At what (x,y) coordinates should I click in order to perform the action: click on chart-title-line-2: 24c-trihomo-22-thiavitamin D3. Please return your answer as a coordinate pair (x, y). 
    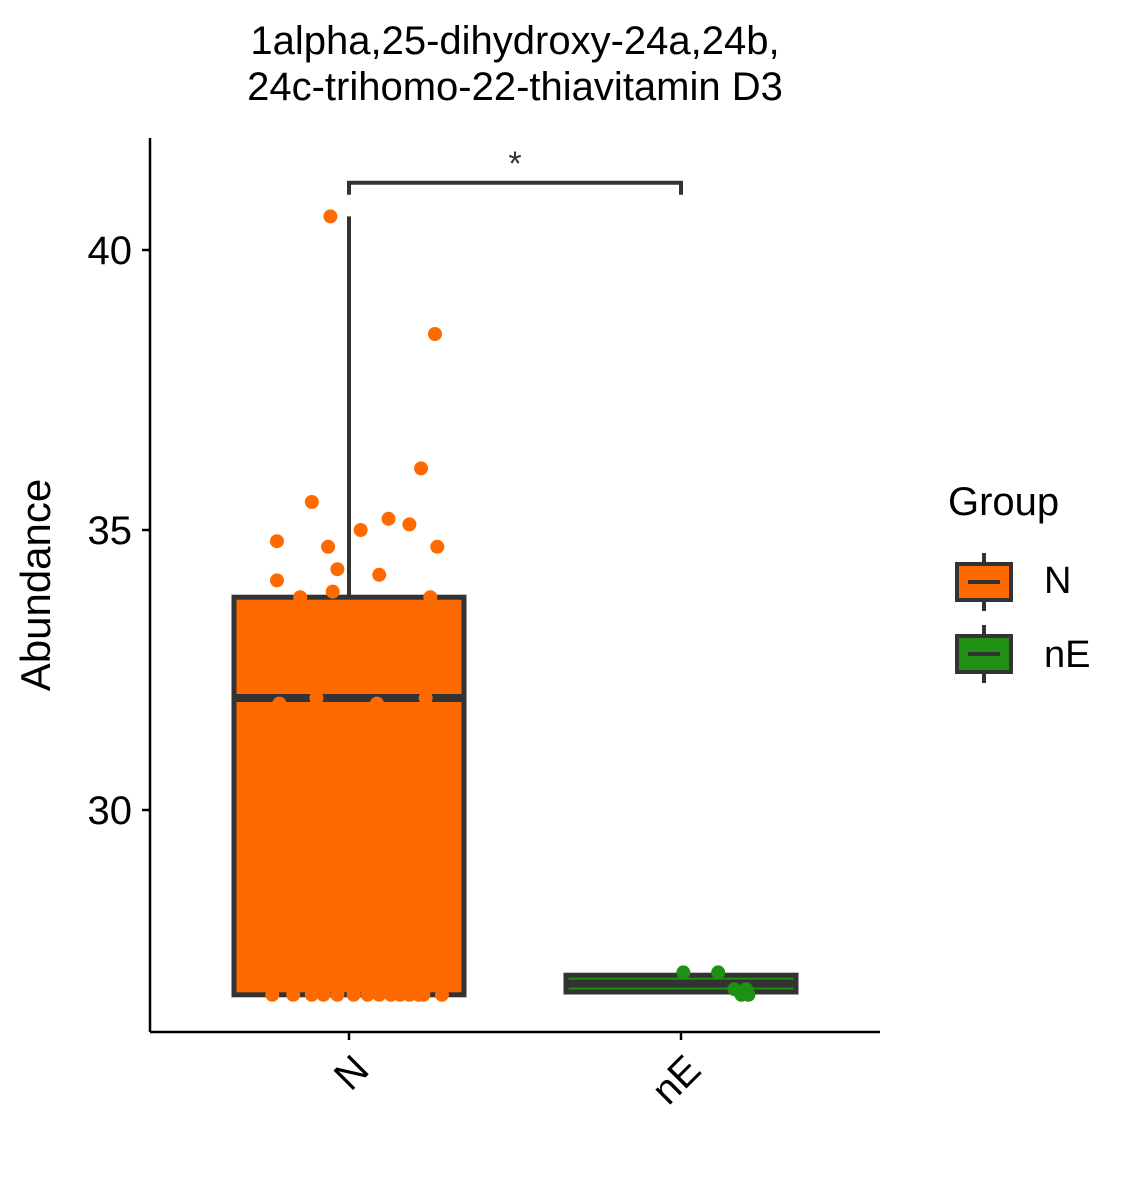
    Looking at the image, I should click on (515, 87).